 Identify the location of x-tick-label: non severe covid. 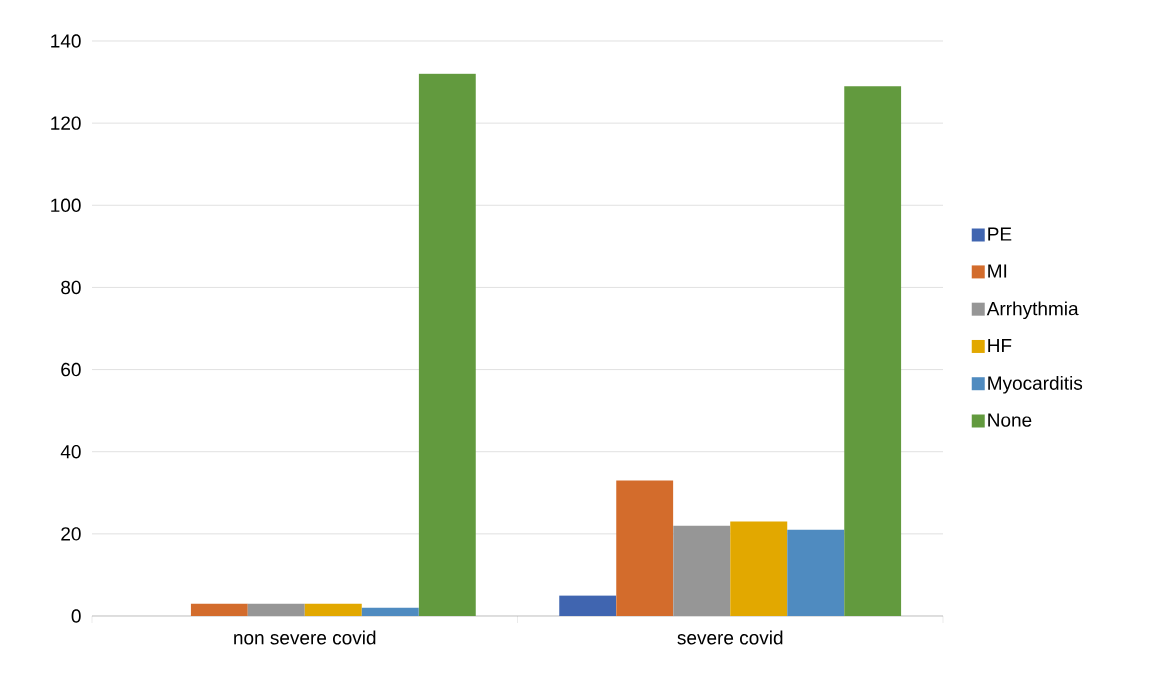
(305, 637).